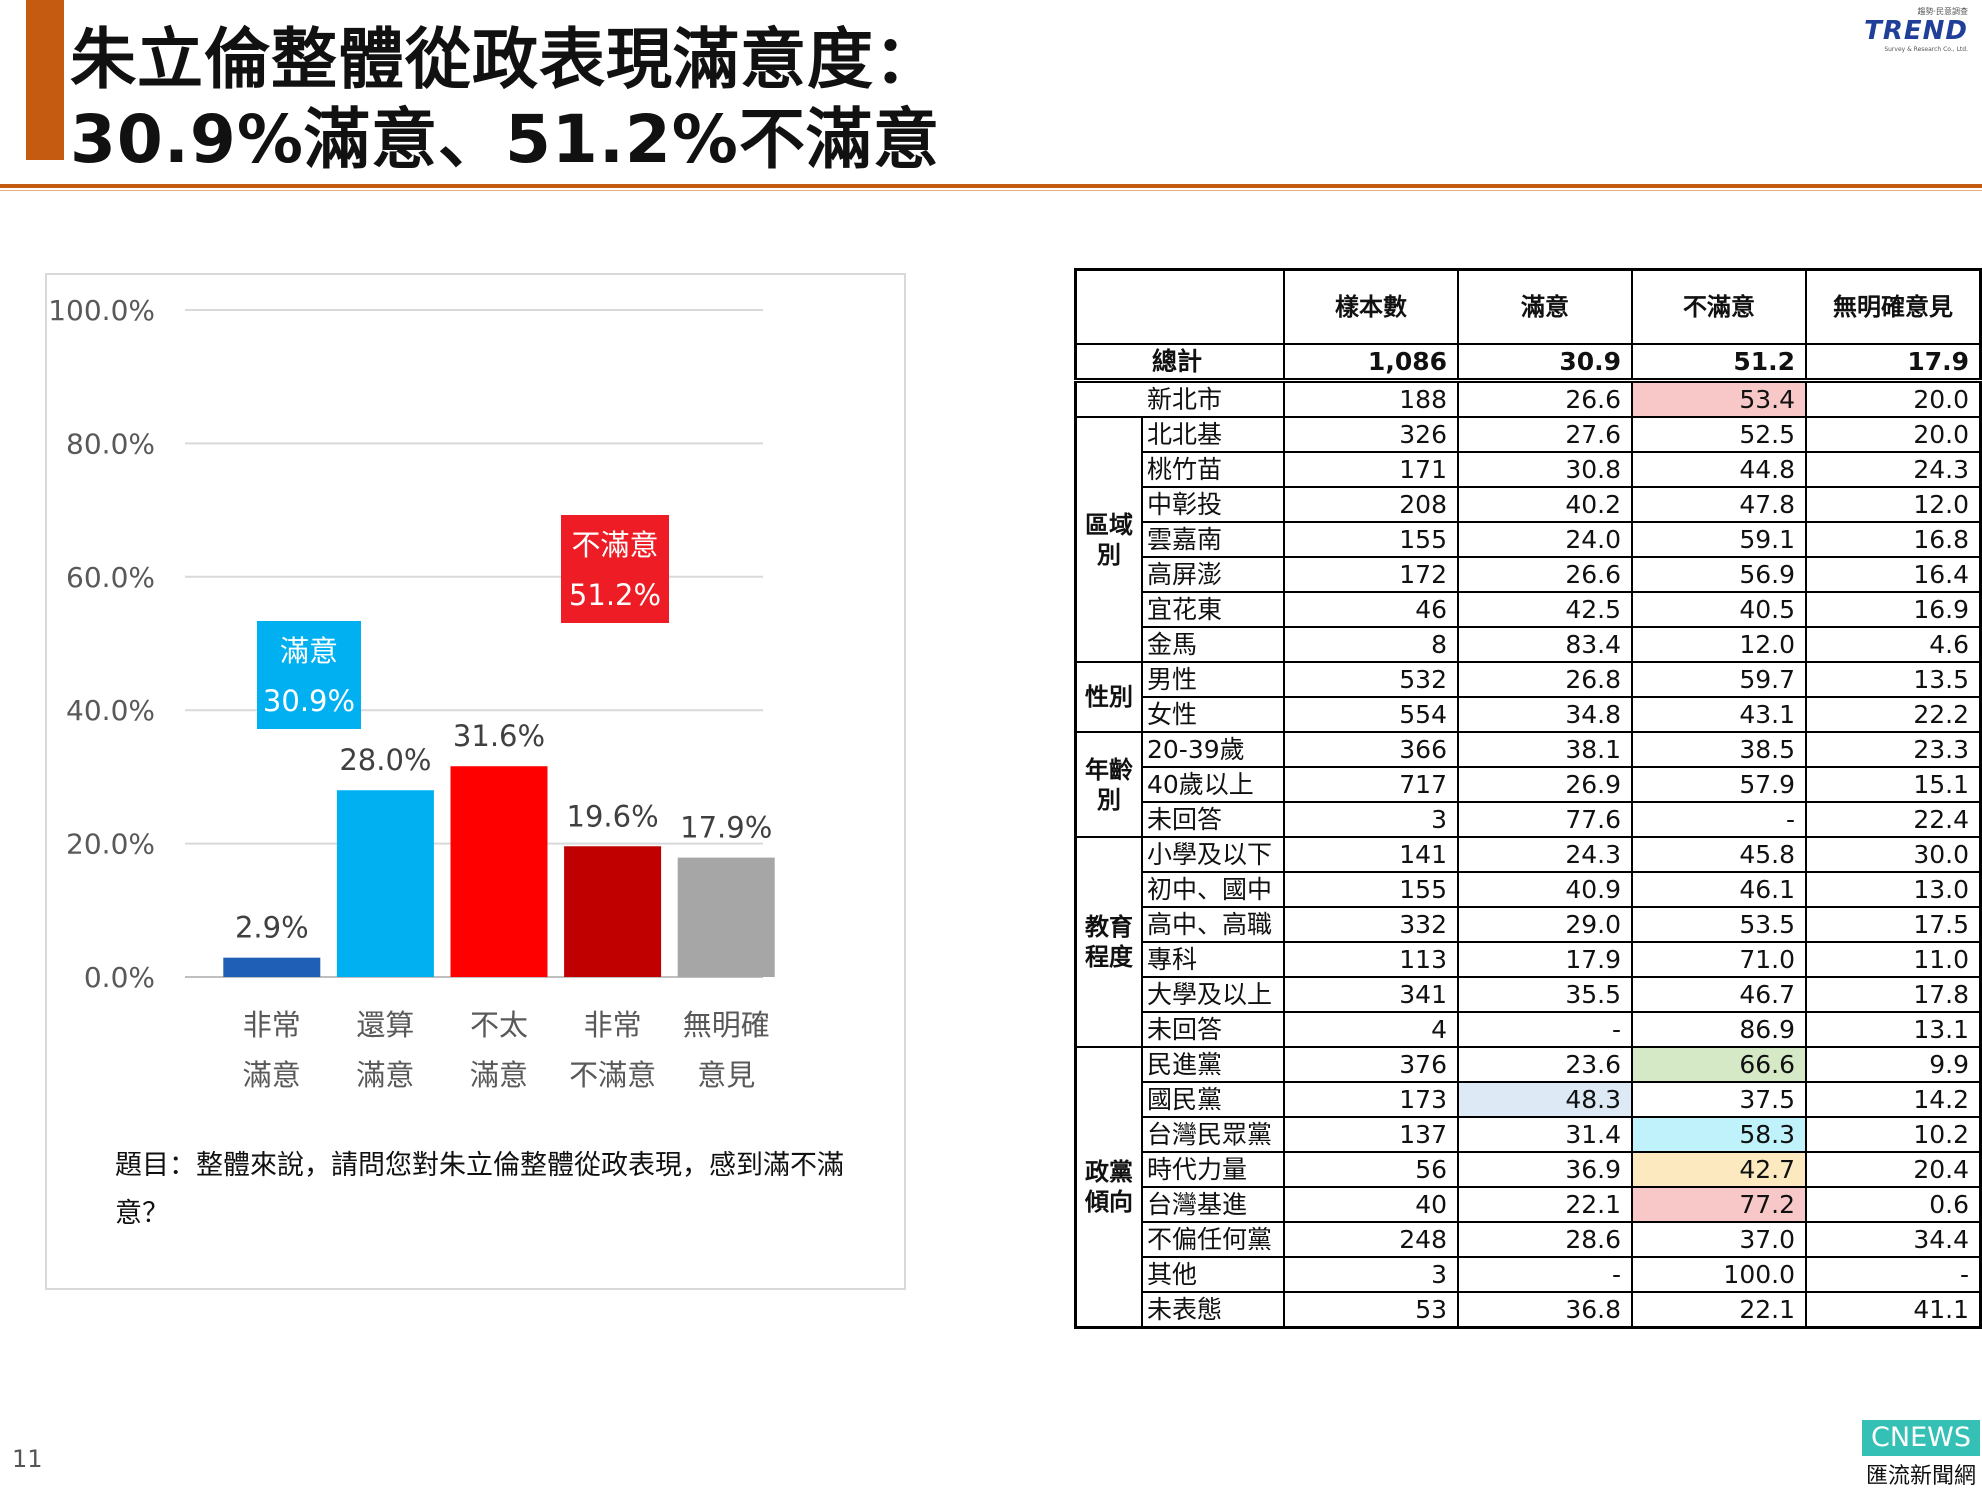  I want to click on table-cell: 15.1, so click(1893, 784).